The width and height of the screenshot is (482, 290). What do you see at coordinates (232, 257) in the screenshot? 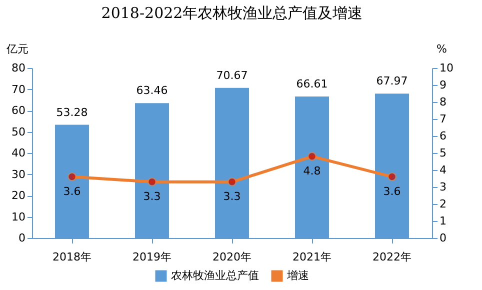
I see `x-tick-label: 2020年` at bounding box center [232, 257].